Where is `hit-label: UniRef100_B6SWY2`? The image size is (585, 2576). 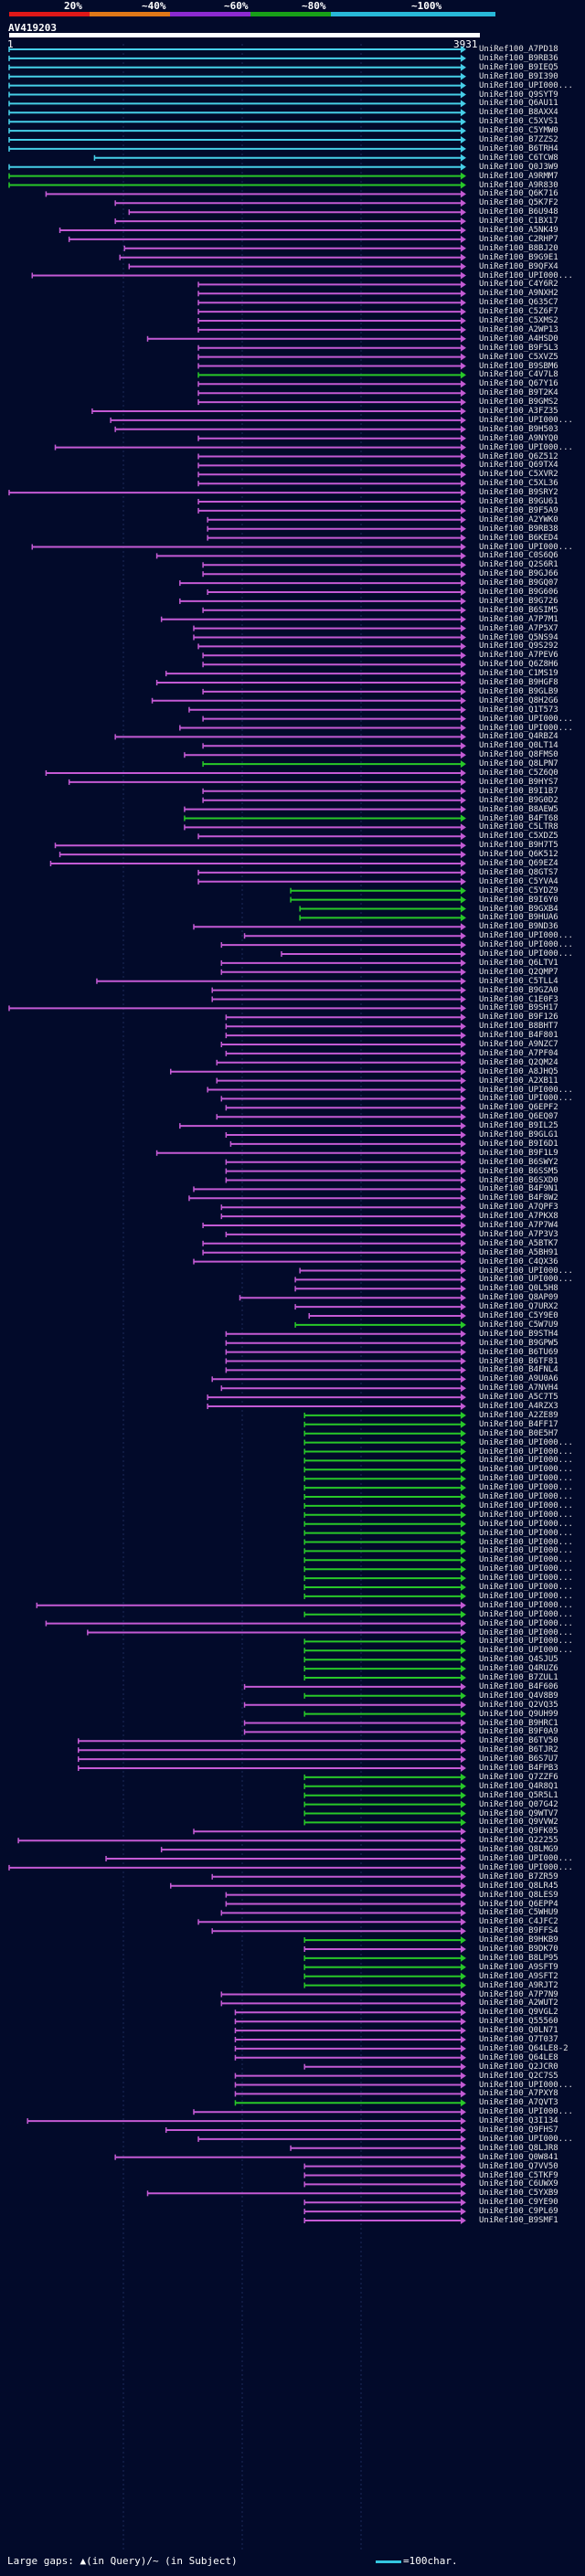 hit-label: UniRef100_B6SWY2 is located at coordinates (518, 1162).